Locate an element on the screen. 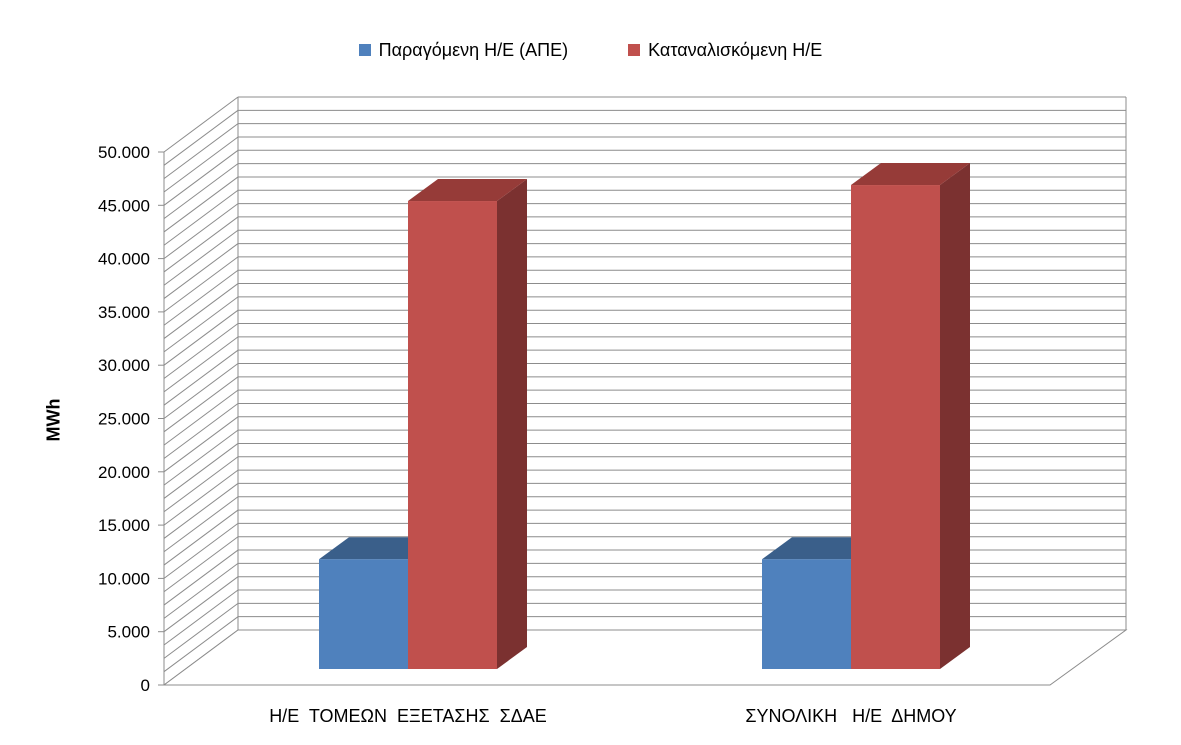 The height and width of the screenshot is (745, 1181). y-tick-label: 45.000 is located at coordinates (124, 205).